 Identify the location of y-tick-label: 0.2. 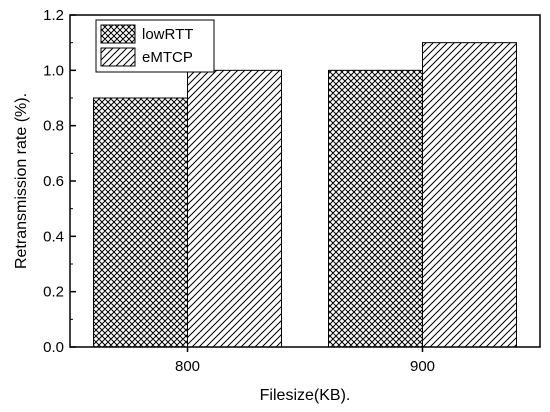
(53, 292).